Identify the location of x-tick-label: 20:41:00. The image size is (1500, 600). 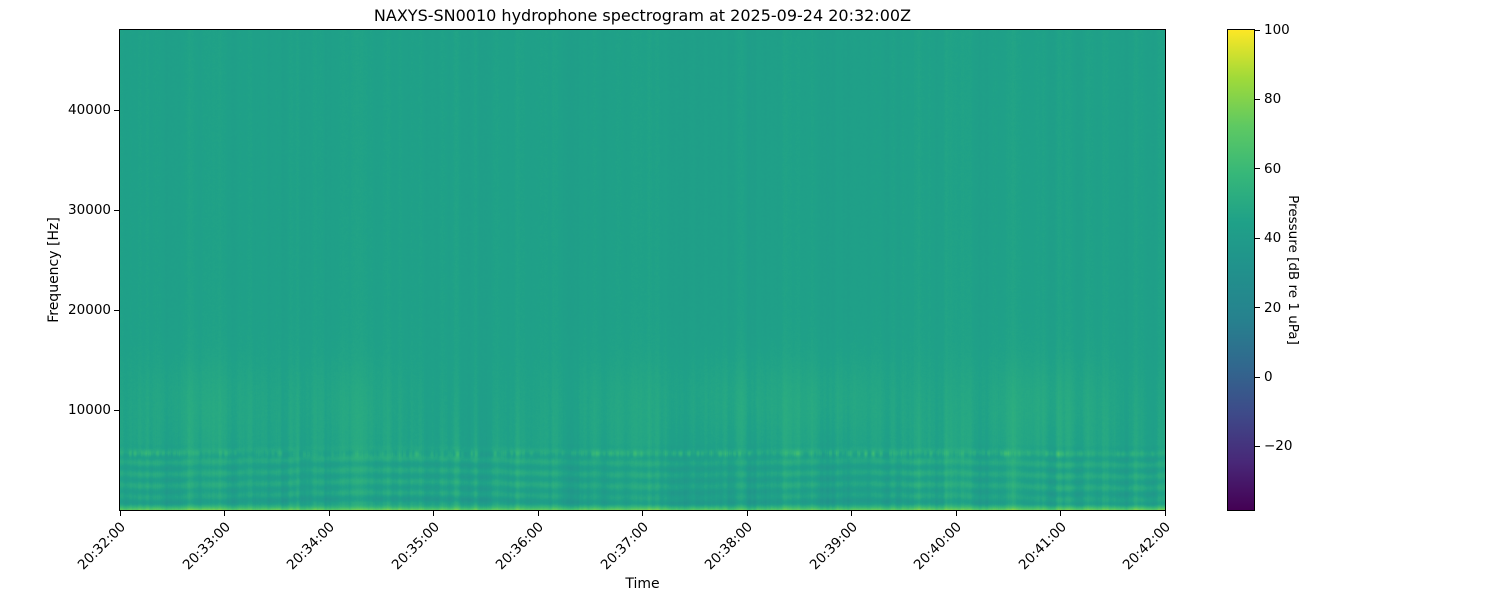
(1042, 546).